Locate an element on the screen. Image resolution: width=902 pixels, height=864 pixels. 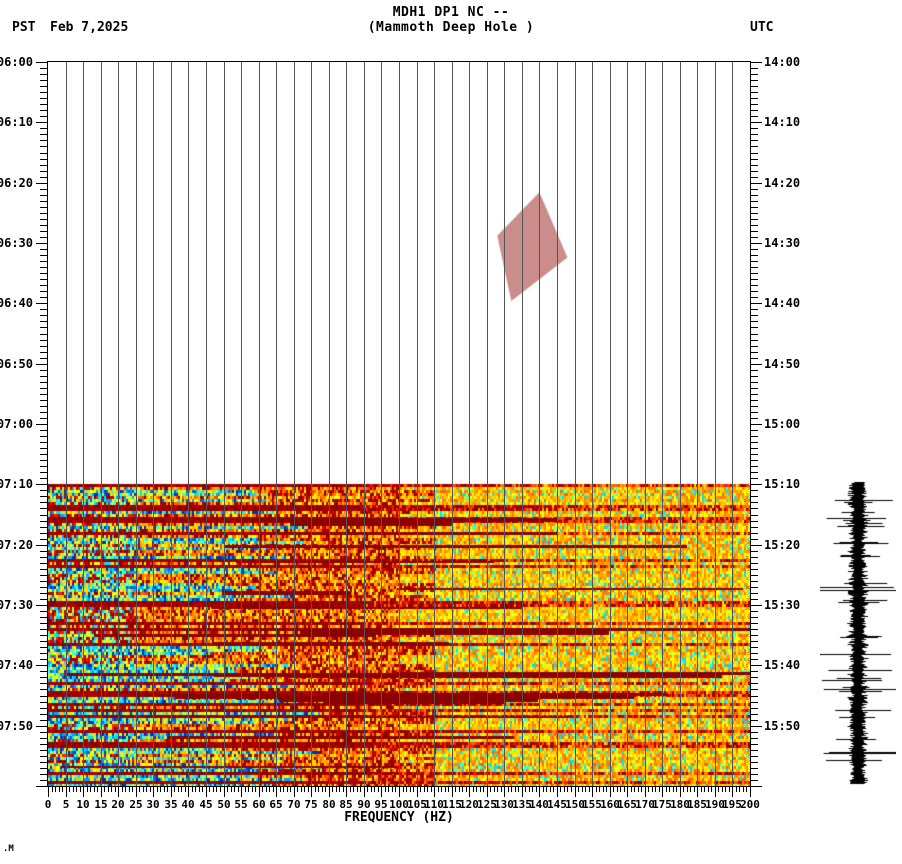
time-tick-label-utc: 14:20 is located at coordinates (782, 183).